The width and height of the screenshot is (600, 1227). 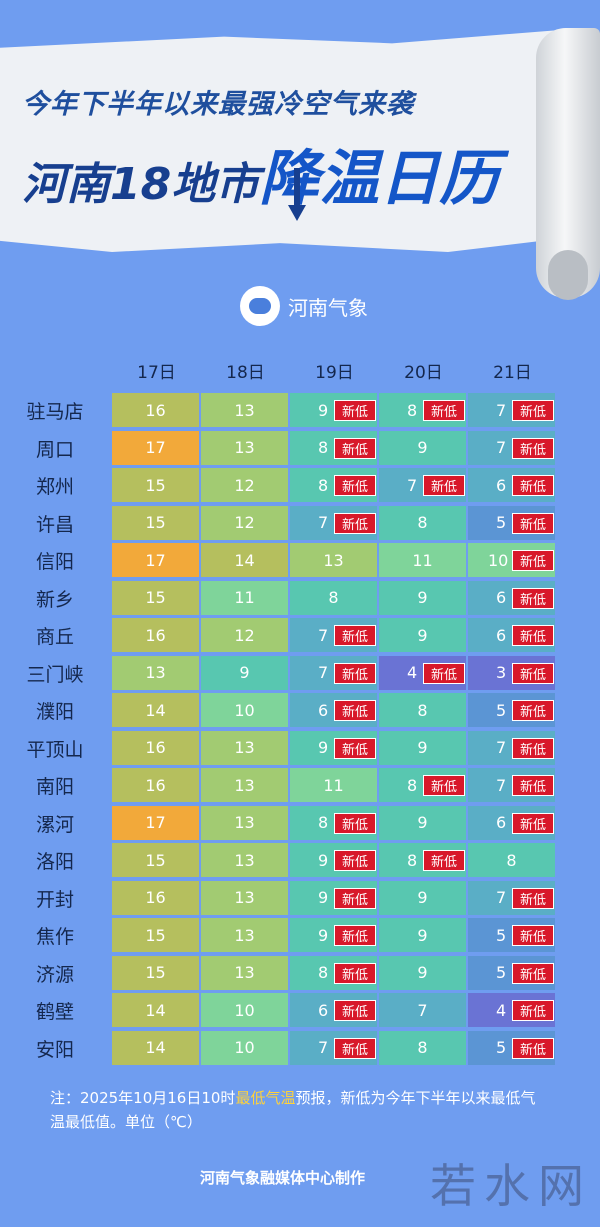 What do you see at coordinates (422, 560) in the screenshot?
I see `temp-value: 11` at bounding box center [422, 560].